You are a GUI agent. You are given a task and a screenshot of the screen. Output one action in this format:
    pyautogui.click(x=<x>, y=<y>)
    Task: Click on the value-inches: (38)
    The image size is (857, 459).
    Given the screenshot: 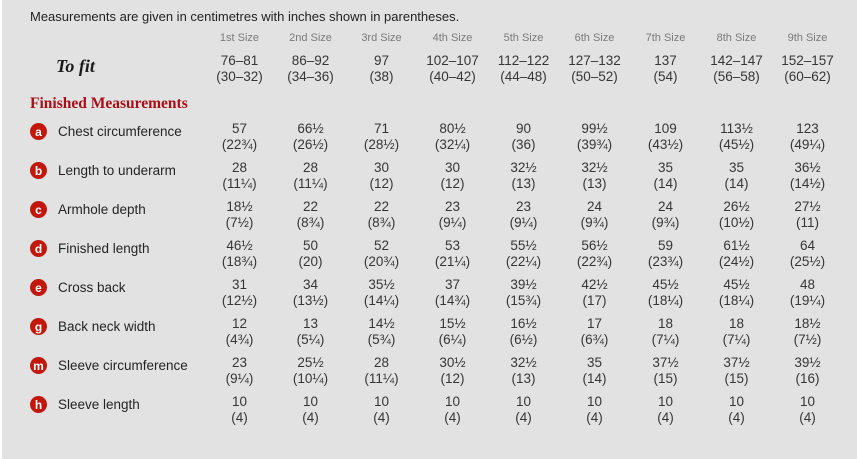 What is the action you would take?
    pyautogui.click(x=381, y=76)
    